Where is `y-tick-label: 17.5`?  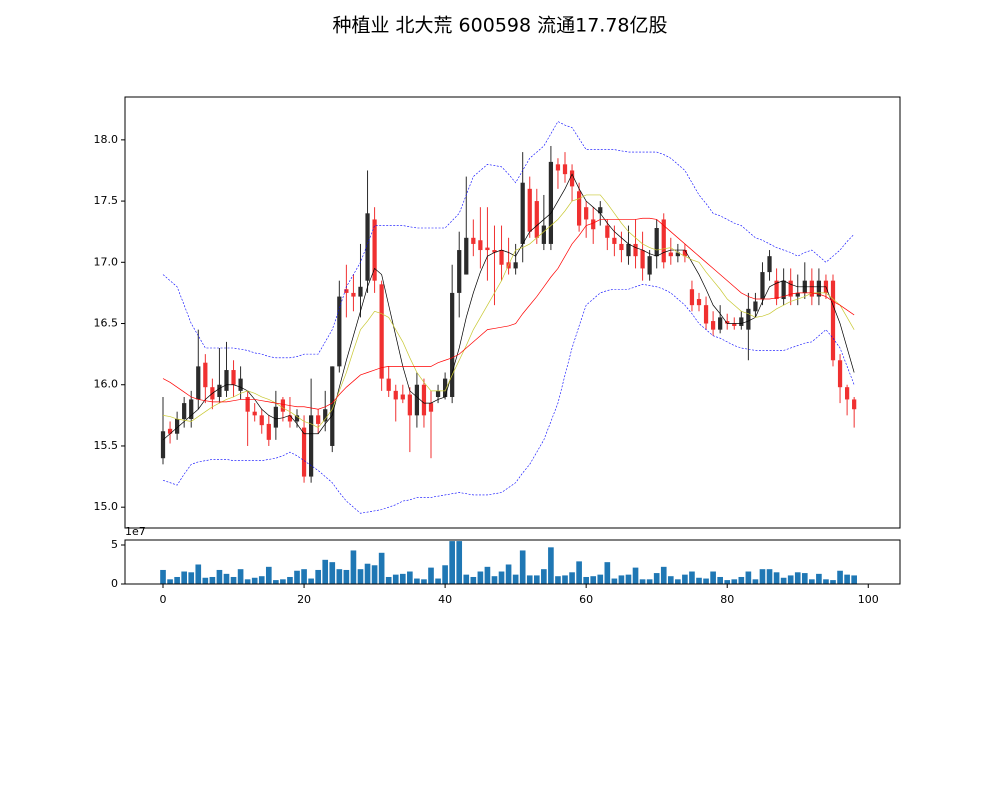
y-tick-label: 17.5 is located at coordinates (106, 200).